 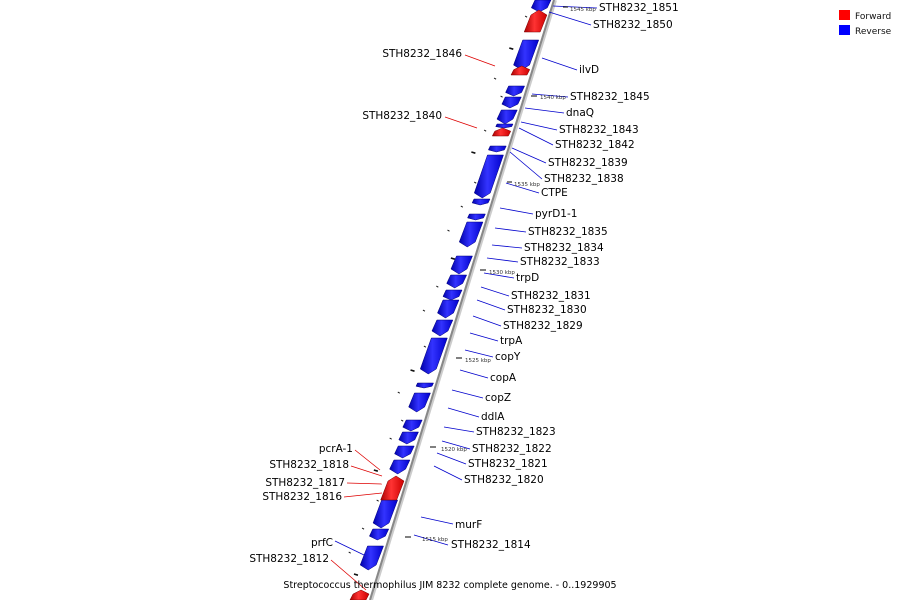 What do you see at coordinates (551, 296) in the screenshot?
I see `gene-label-STH8232_1831: STH8232_1831` at bounding box center [551, 296].